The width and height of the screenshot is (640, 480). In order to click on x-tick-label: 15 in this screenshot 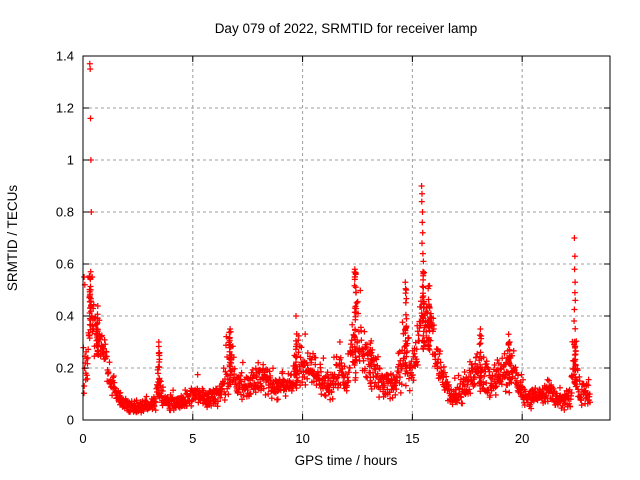, I will do `click(412, 438)`.